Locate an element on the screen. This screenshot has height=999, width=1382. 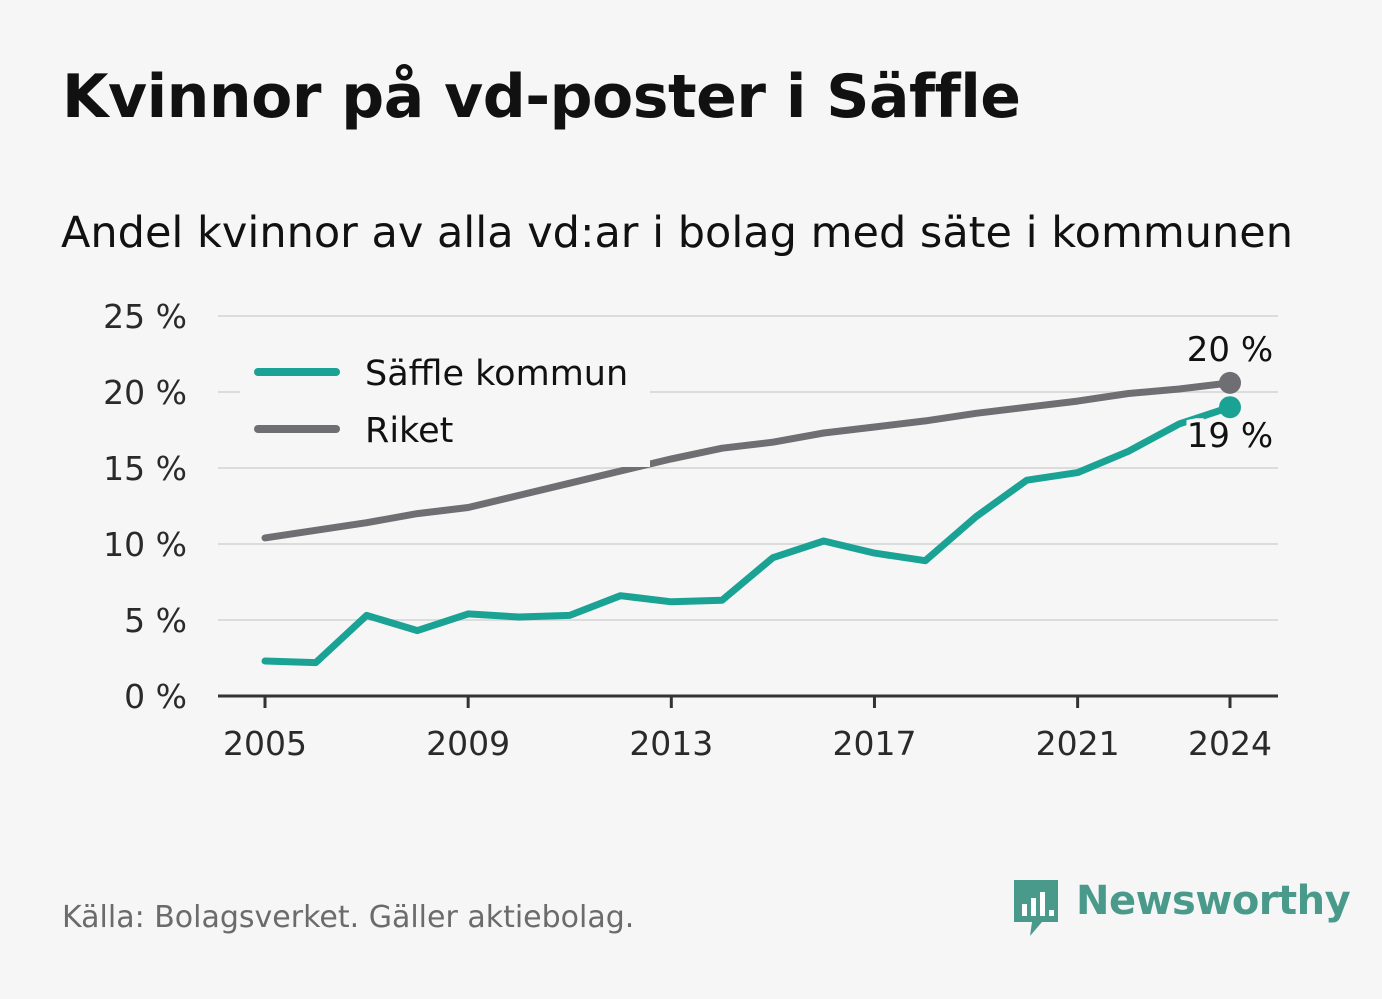
x-tick-label: 2005 is located at coordinates (265, 743).